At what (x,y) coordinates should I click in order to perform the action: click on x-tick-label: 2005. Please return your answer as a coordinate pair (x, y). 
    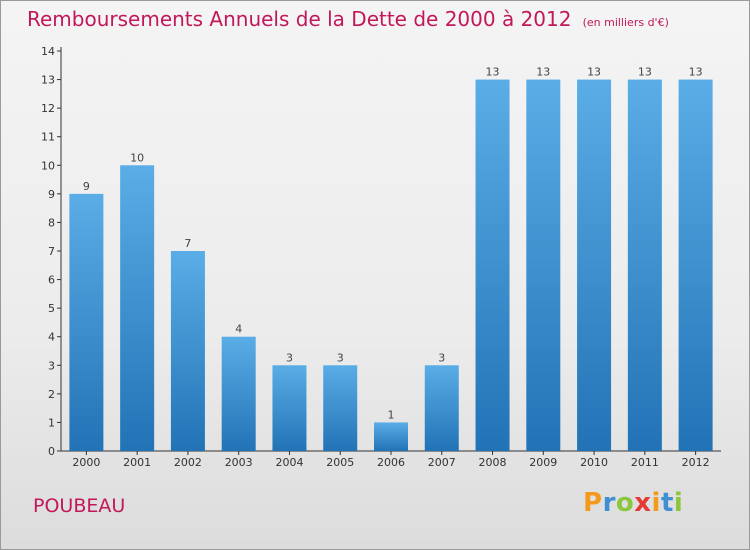
    Looking at the image, I should click on (340, 462).